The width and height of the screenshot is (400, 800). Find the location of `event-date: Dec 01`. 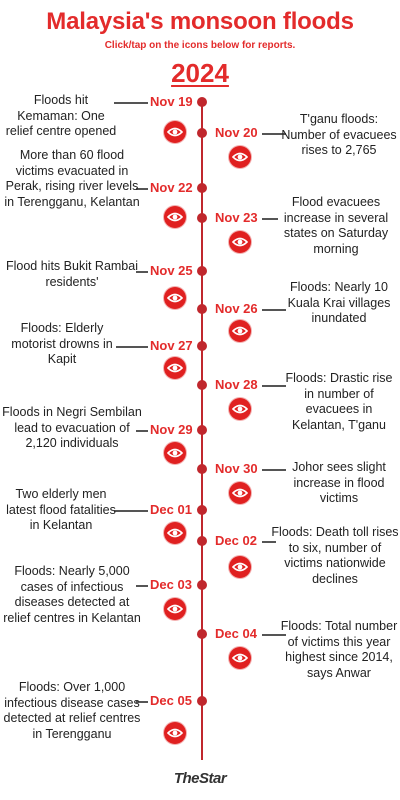

event-date: Dec 01 is located at coordinates (171, 510).